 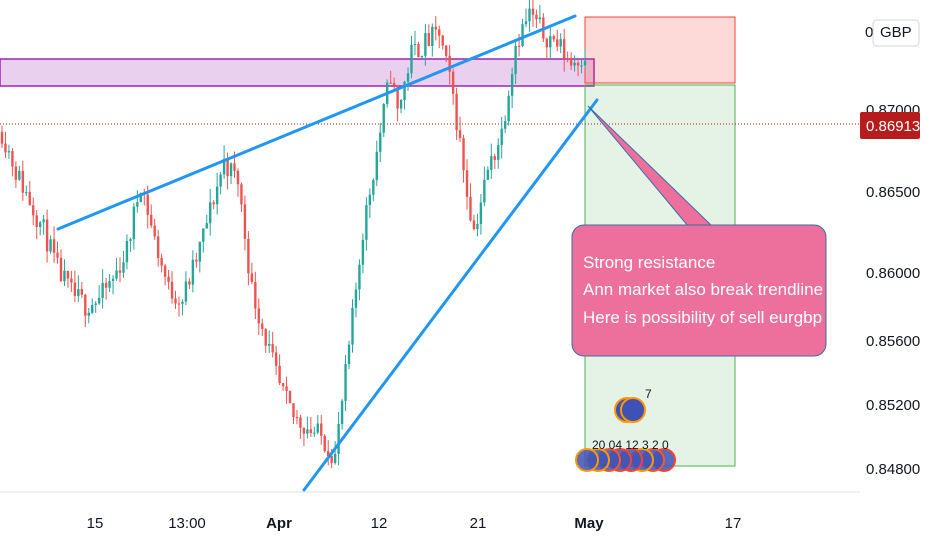 I want to click on price-tick-label: 0.86500, so click(x=893, y=192).